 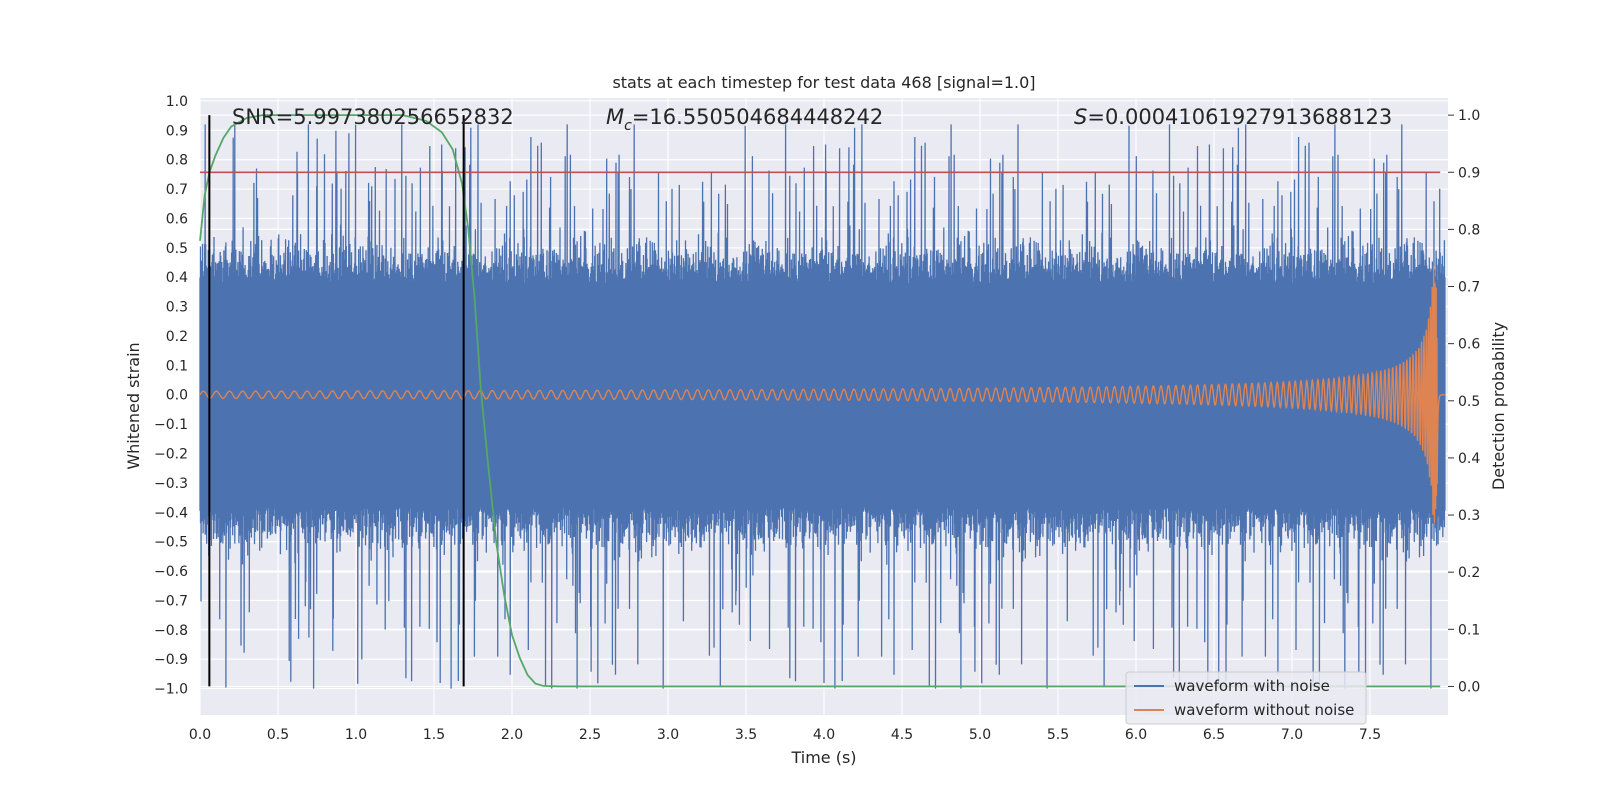 What do you see at coordinates (1469, 345) in the screenshot?
I see `y2-tick-label: 0.6` at bounding box center [1469, 345].